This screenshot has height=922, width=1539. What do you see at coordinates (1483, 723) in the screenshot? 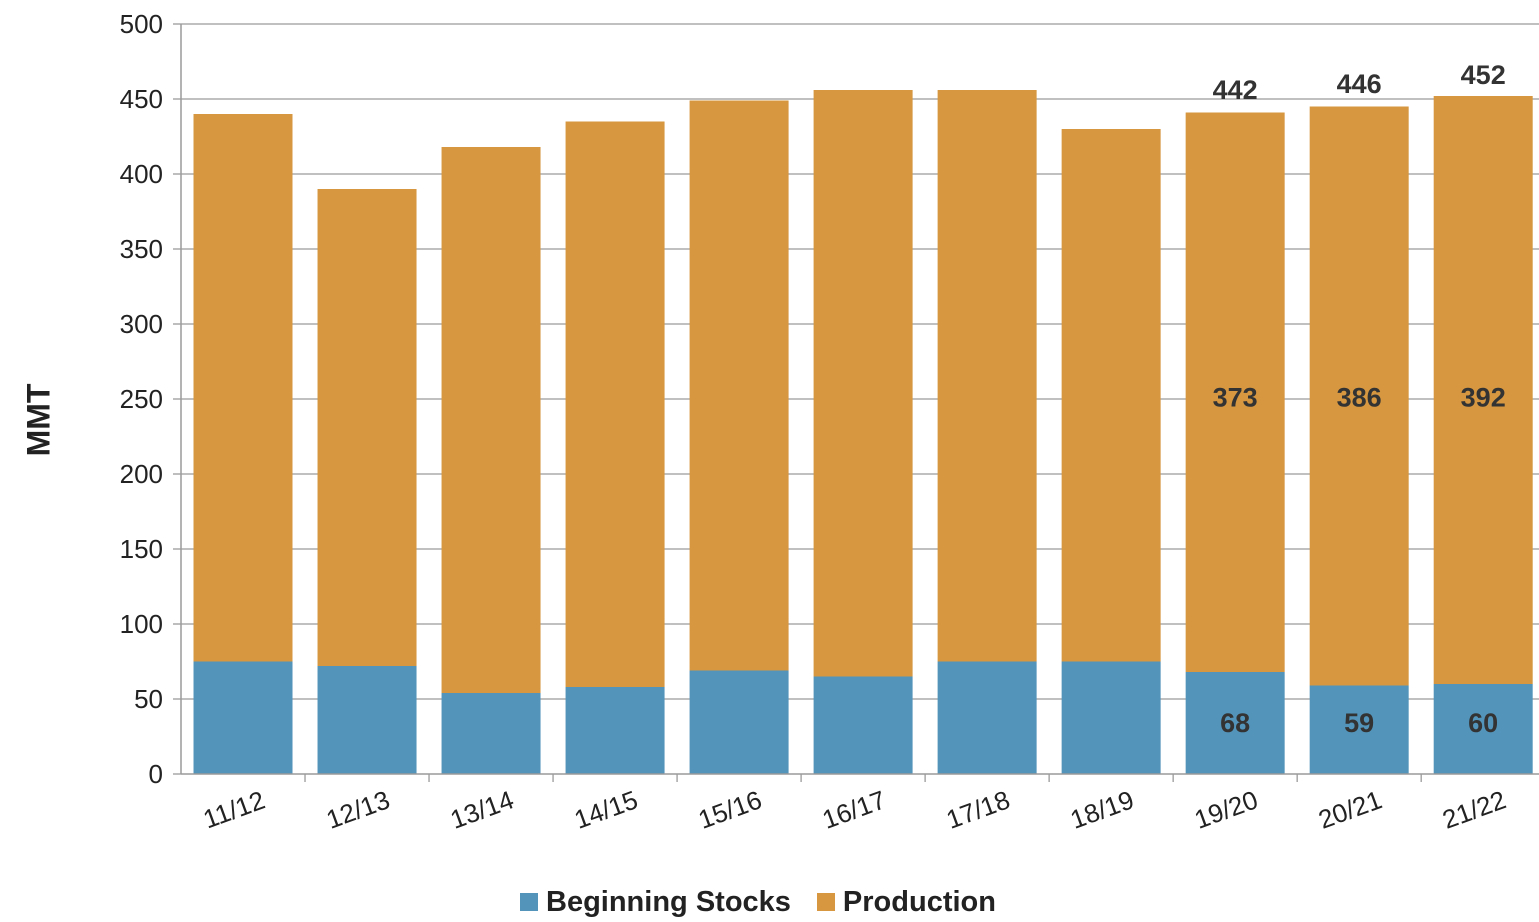
I see `data-label-stocks-21-22: 60` at bounding box center [1483, 723].